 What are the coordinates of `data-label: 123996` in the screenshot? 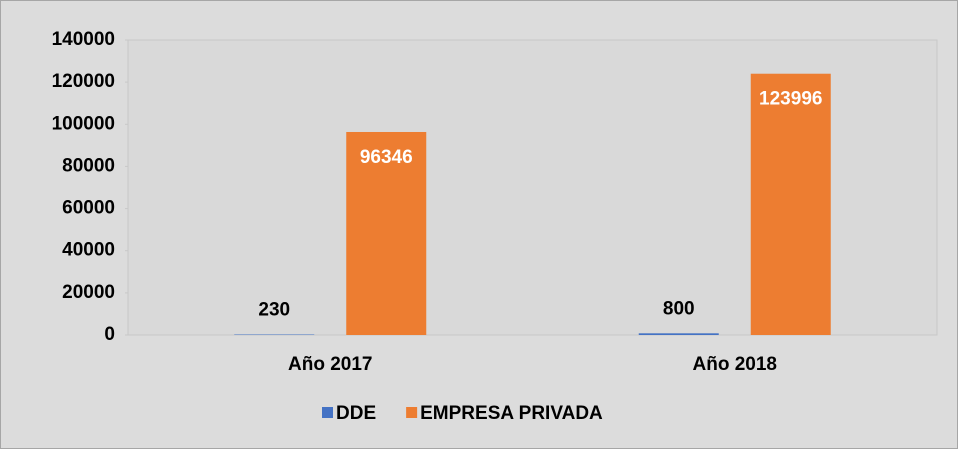 It's located at (790, 99).